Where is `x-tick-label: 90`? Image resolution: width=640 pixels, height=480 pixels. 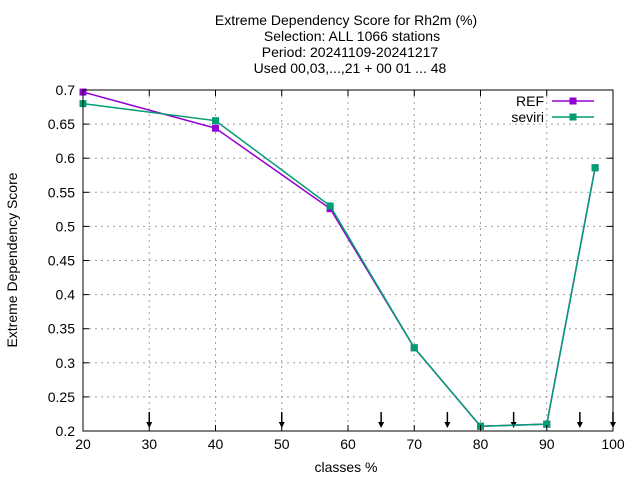 x-tick-label: 90 is located at coordinates (547, 444).